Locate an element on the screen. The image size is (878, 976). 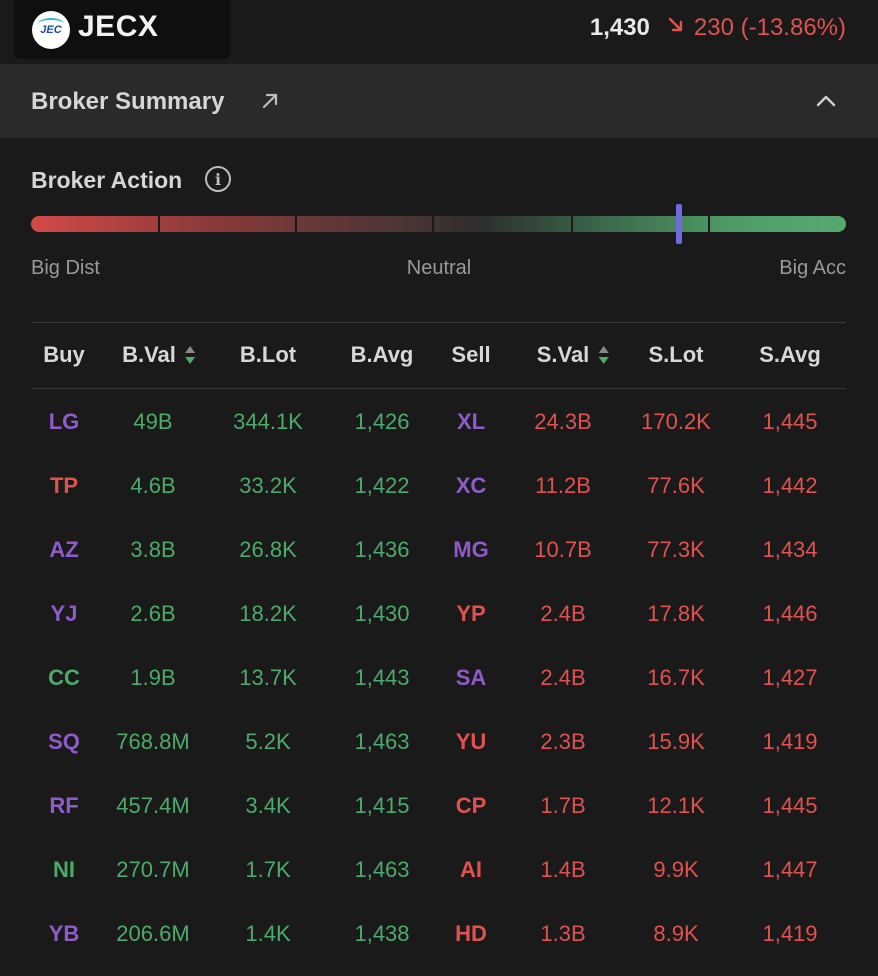
external-link-icon is located at coordinates (270, 101).